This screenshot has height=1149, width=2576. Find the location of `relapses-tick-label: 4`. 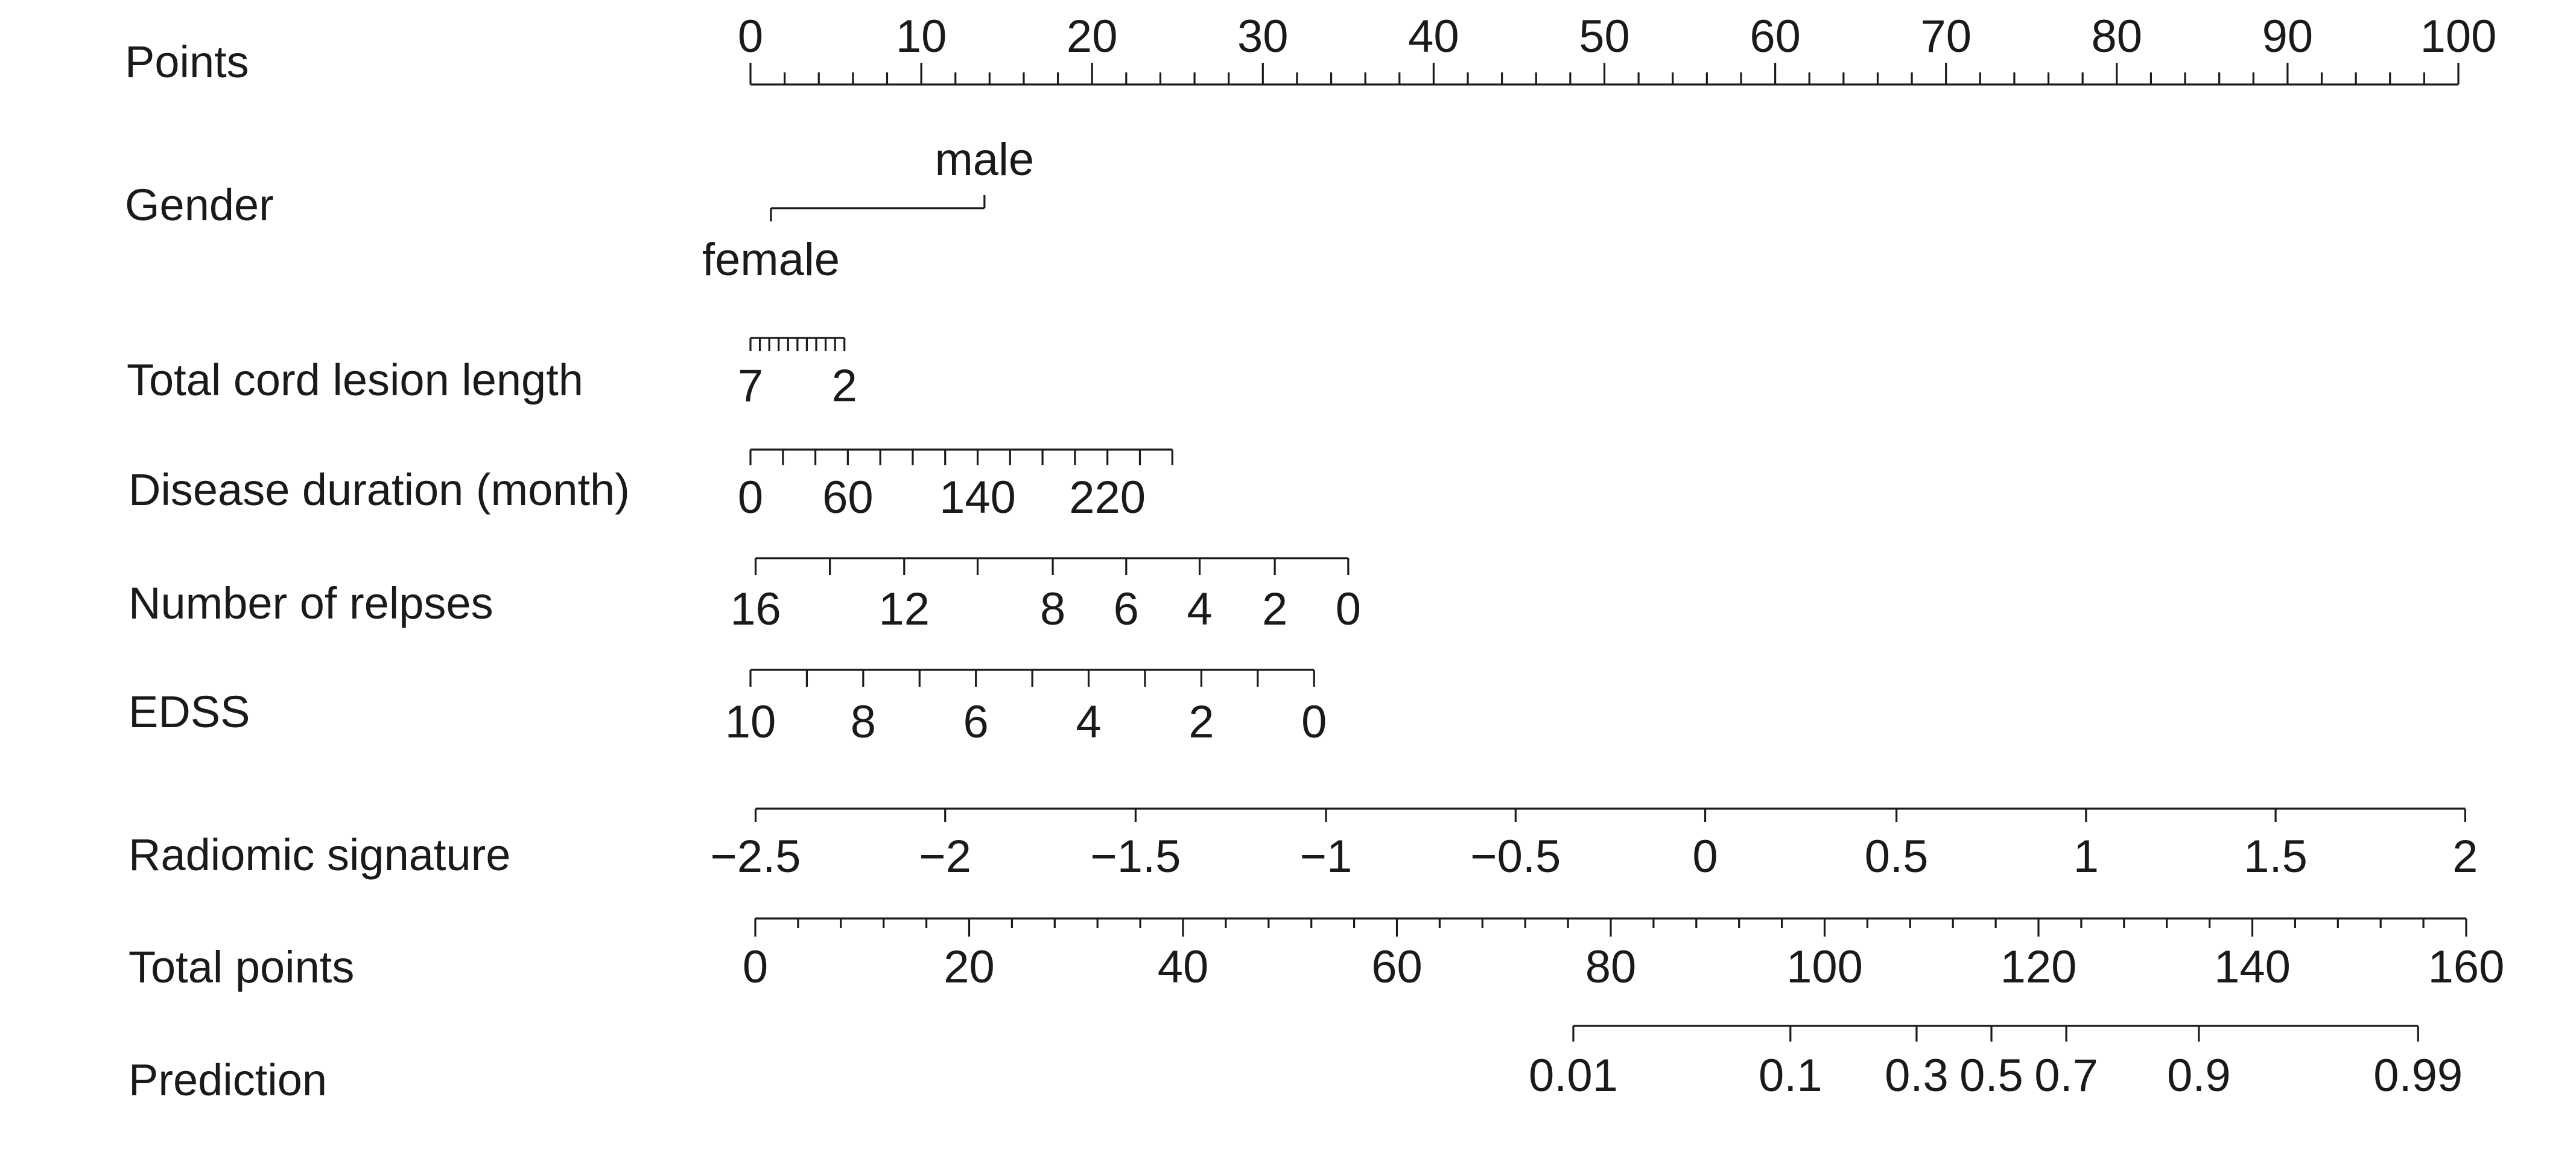

relapses-tick-label: 4 is located at coordinates (1199, 609).